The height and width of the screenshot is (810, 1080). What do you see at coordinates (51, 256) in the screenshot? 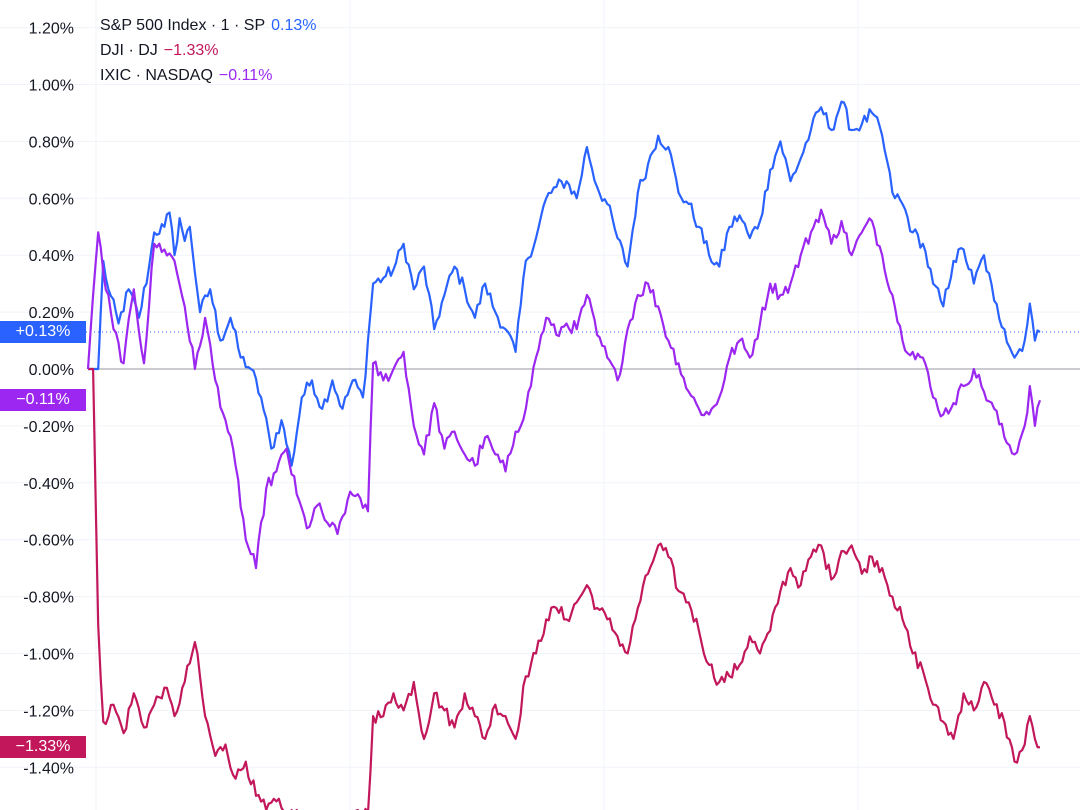
I see `y-tick-label: 0.40%` at bounding box center [51, 256].